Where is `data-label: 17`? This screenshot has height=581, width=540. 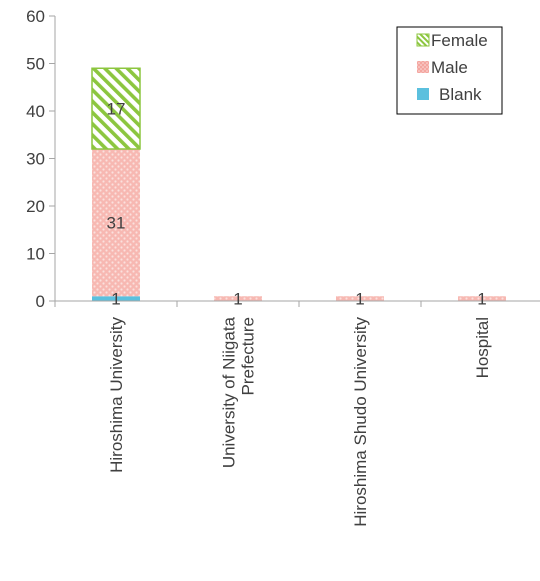
data-label: 17 is located at coordinates (116, 109).